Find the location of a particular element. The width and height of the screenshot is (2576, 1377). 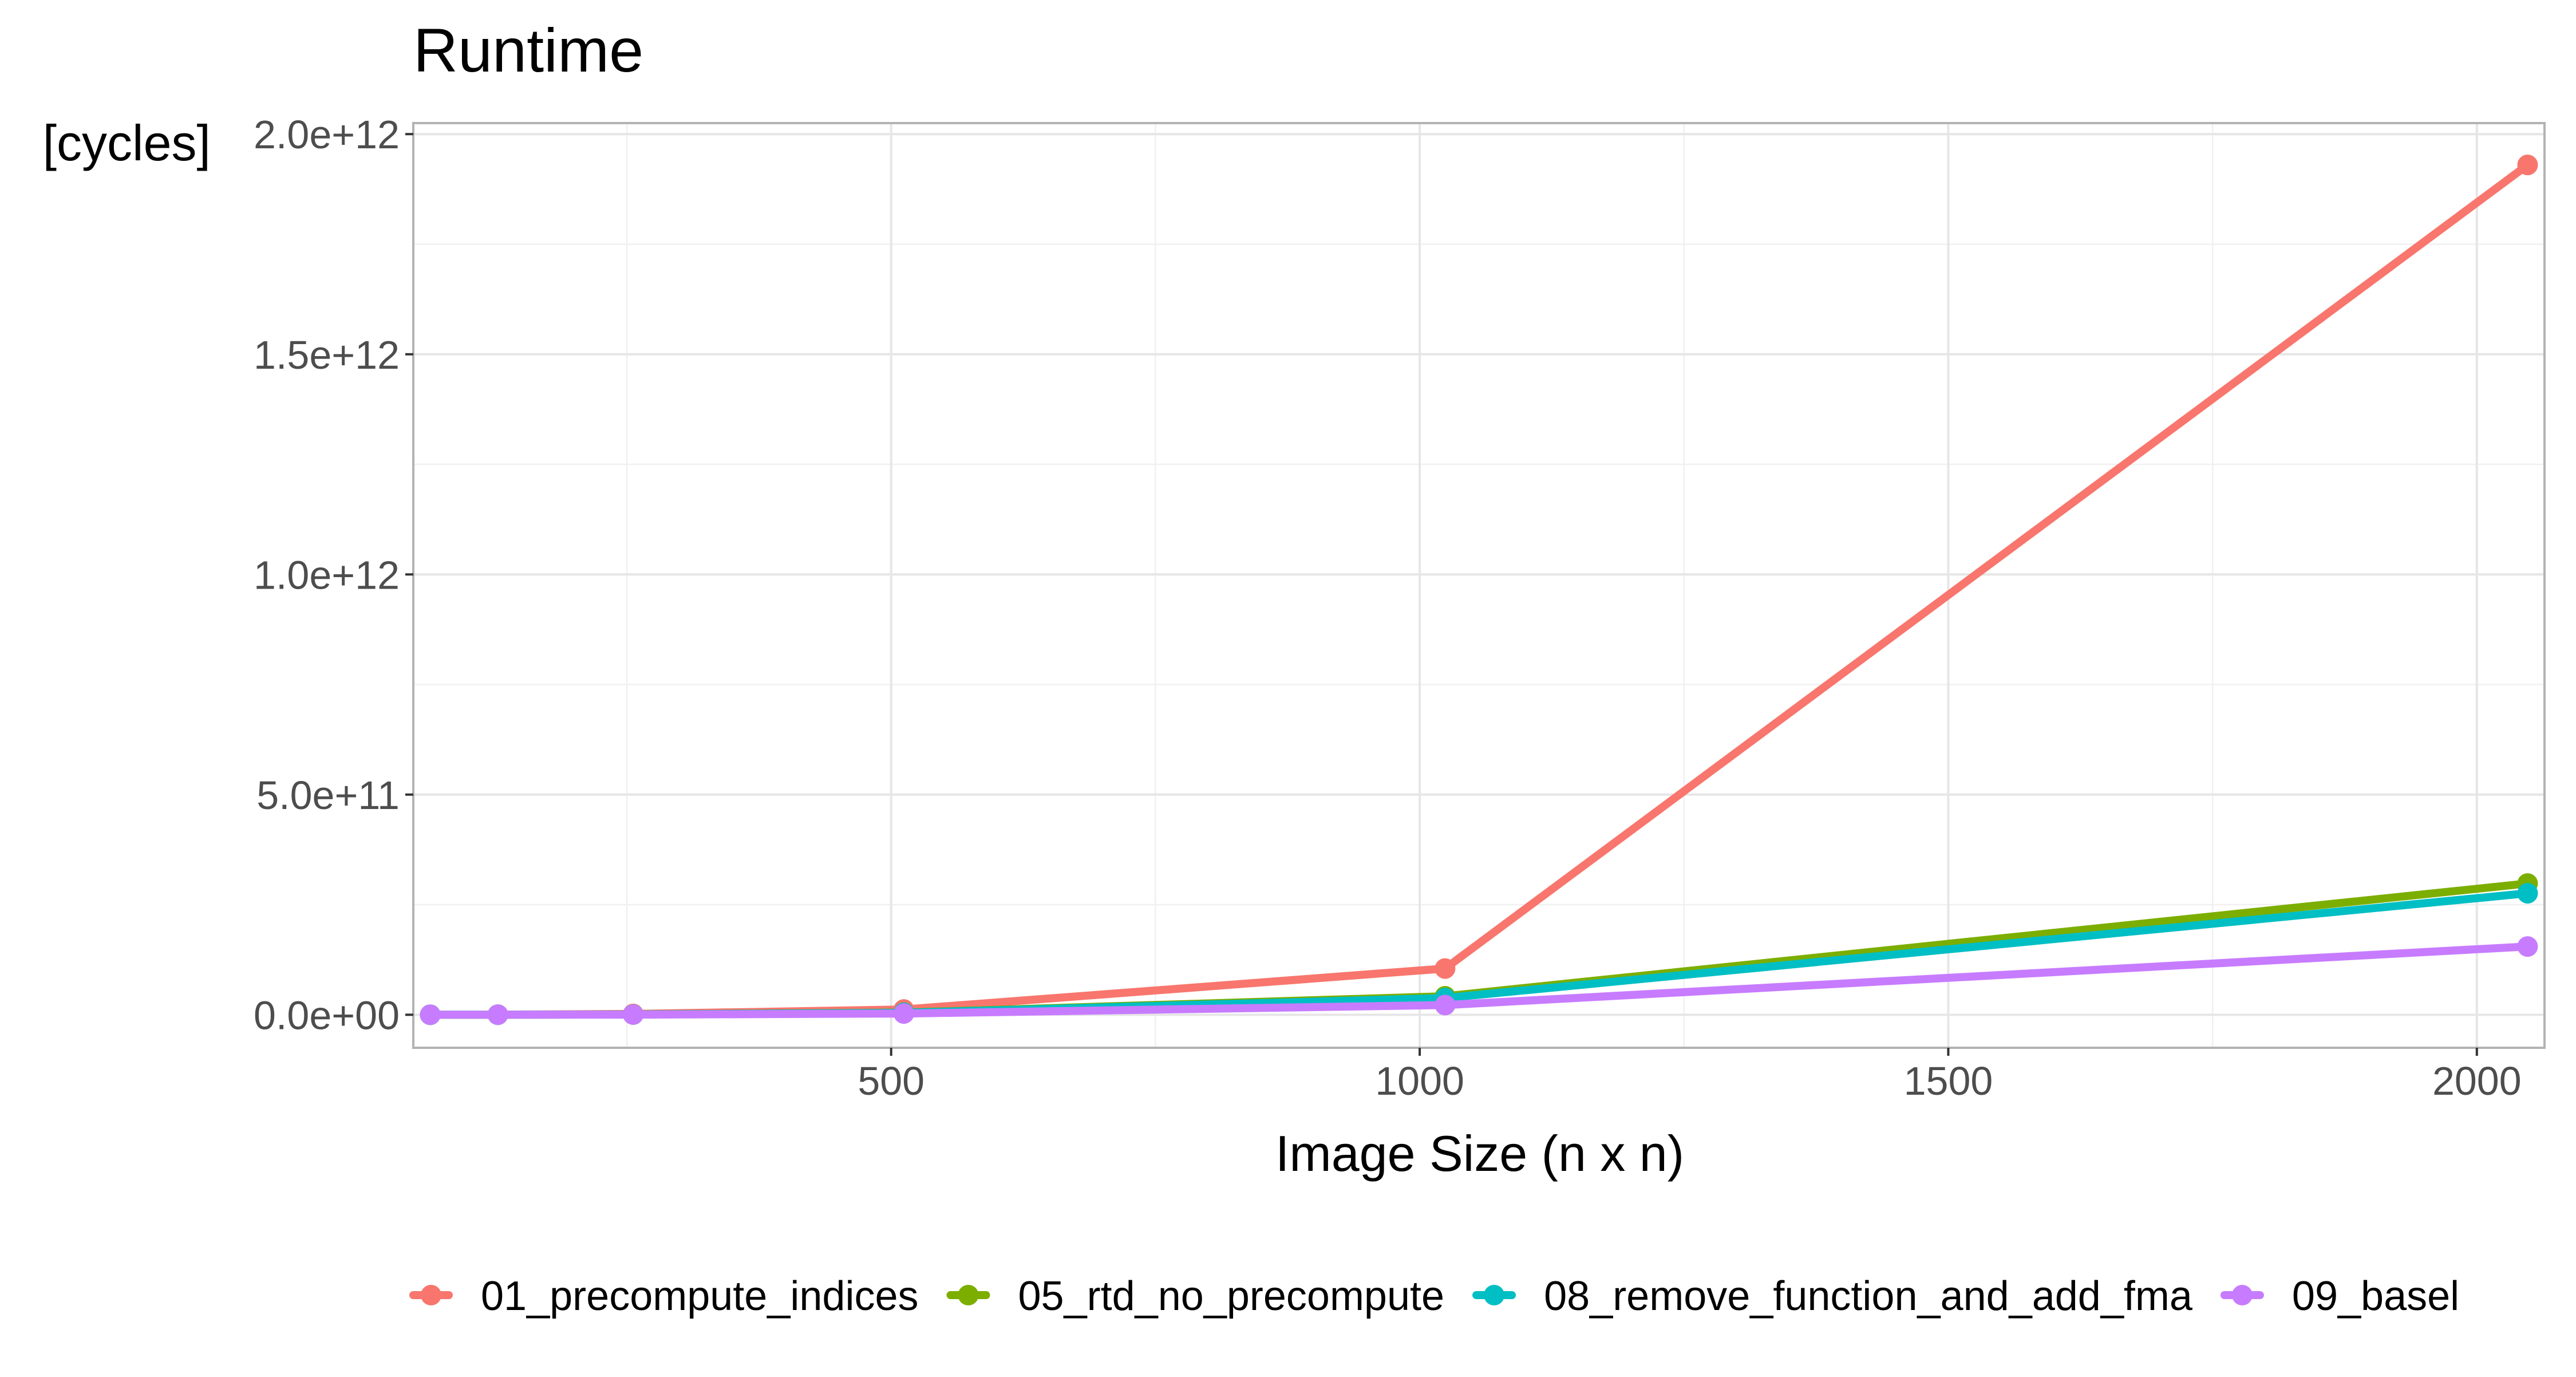

x-tick-label: 2000 is located at coordinates (2477, 1081).